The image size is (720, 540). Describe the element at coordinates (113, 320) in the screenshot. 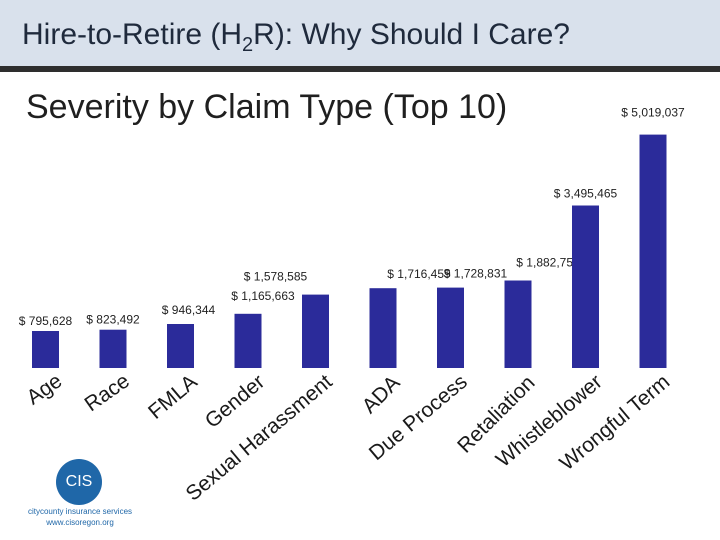

I see `data-label: $ 823,492` at that location.